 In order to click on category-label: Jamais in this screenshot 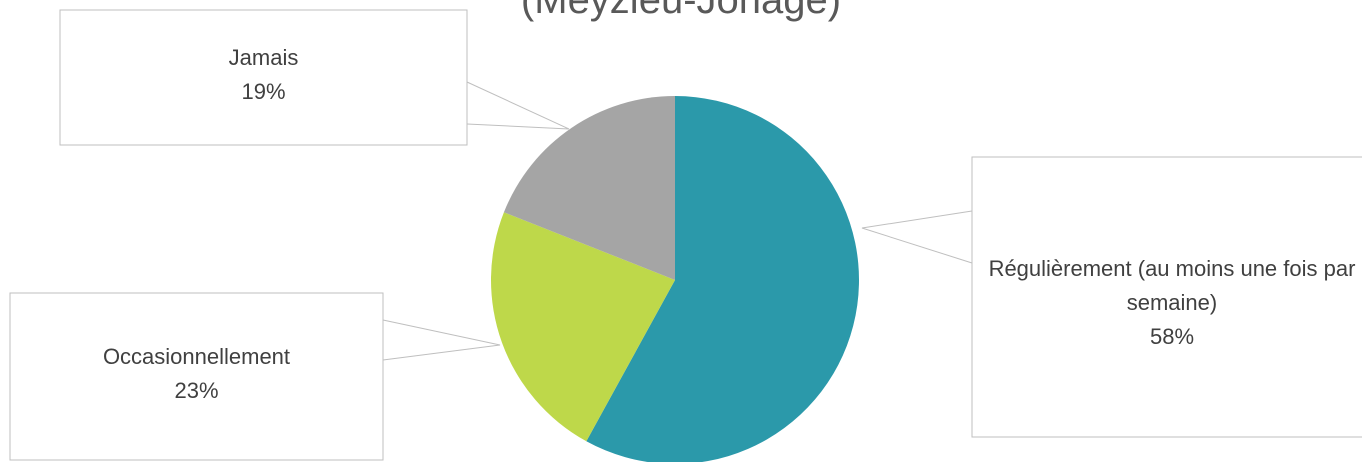, I will do `click(263, 57)`.